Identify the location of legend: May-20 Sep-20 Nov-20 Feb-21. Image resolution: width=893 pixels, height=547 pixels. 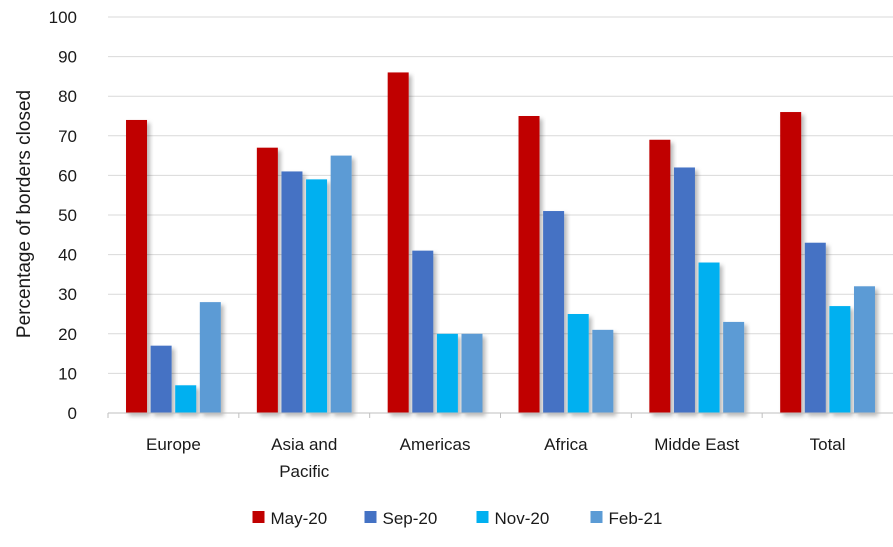
(457, 518).